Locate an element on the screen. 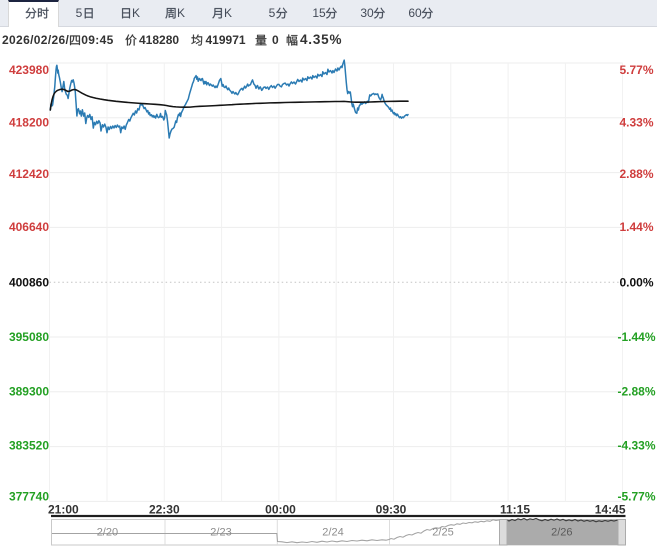 This screenshot has width=657, height=546. svg-text: 377740 is located at coordinates (29, 497).